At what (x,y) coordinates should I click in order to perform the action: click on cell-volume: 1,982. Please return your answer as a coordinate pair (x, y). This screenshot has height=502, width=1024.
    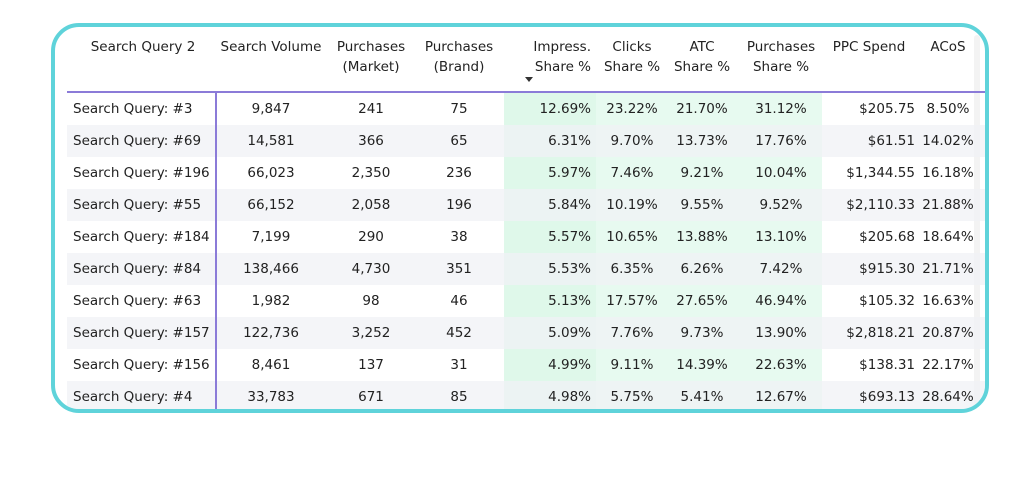
    Looking at the image, I should click on (271, 301).